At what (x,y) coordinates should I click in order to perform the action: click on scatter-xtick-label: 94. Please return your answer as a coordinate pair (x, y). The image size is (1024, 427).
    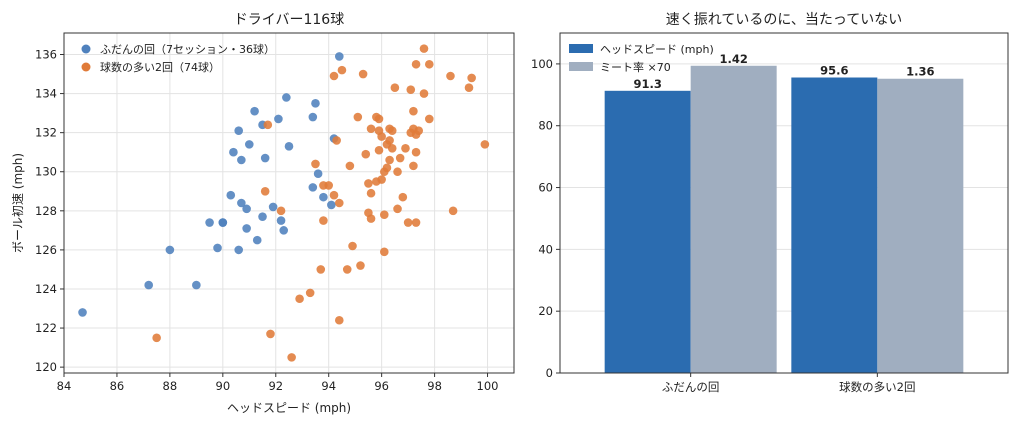
    Looking at the image, I should click on (328, 386).